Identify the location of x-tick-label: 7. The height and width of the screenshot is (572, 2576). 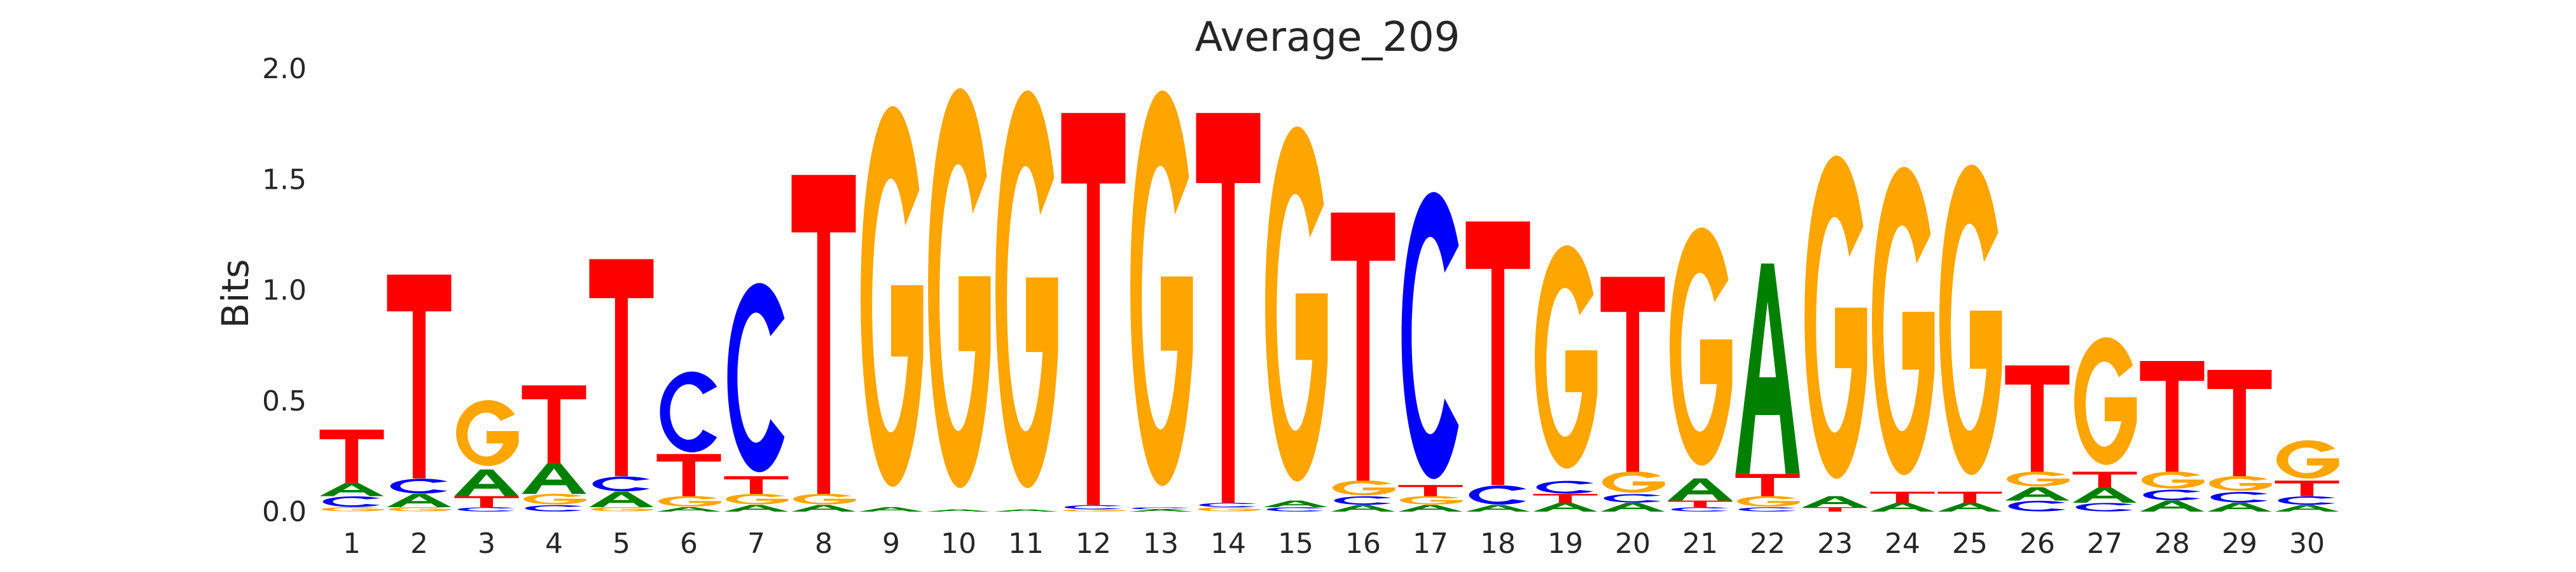
(756, 544).